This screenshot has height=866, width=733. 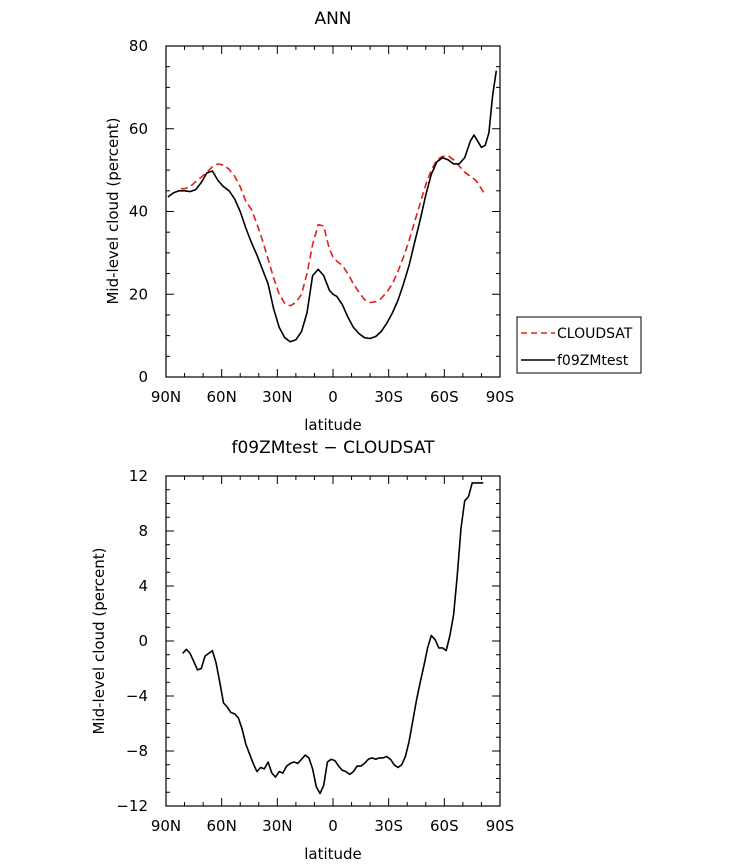 What do you see at coordinates (333, 448) in the screenshot?
I see `bottom-chart-title: f09ZMtest − CLOUDSAT` at bounding box center [333, 448].